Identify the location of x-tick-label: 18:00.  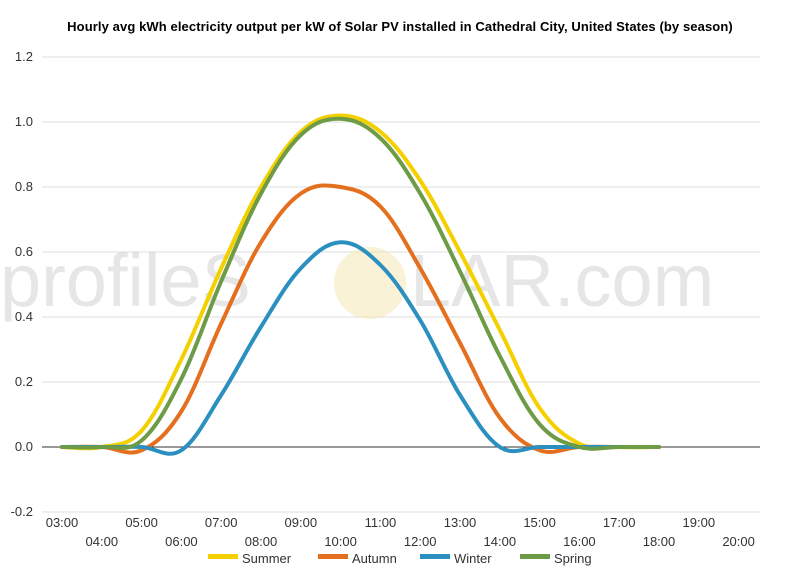
(659, 541).